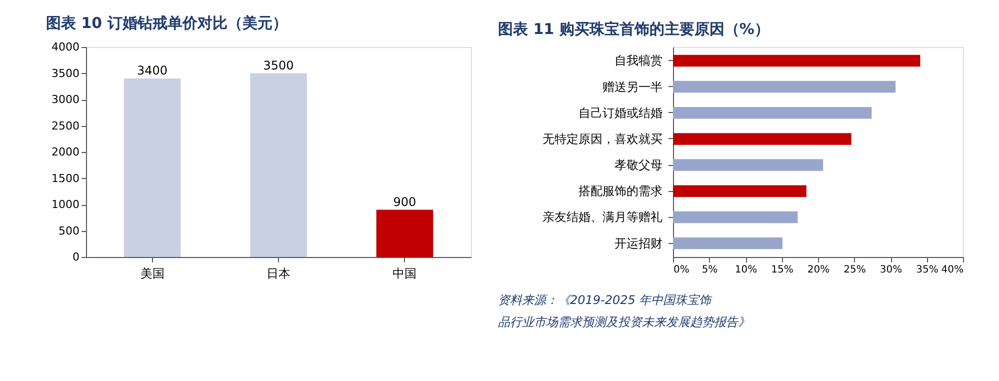 The height and width of the screenshot is (381, 999). I want to click on x-tick-label: 日本, so click(278, 273).